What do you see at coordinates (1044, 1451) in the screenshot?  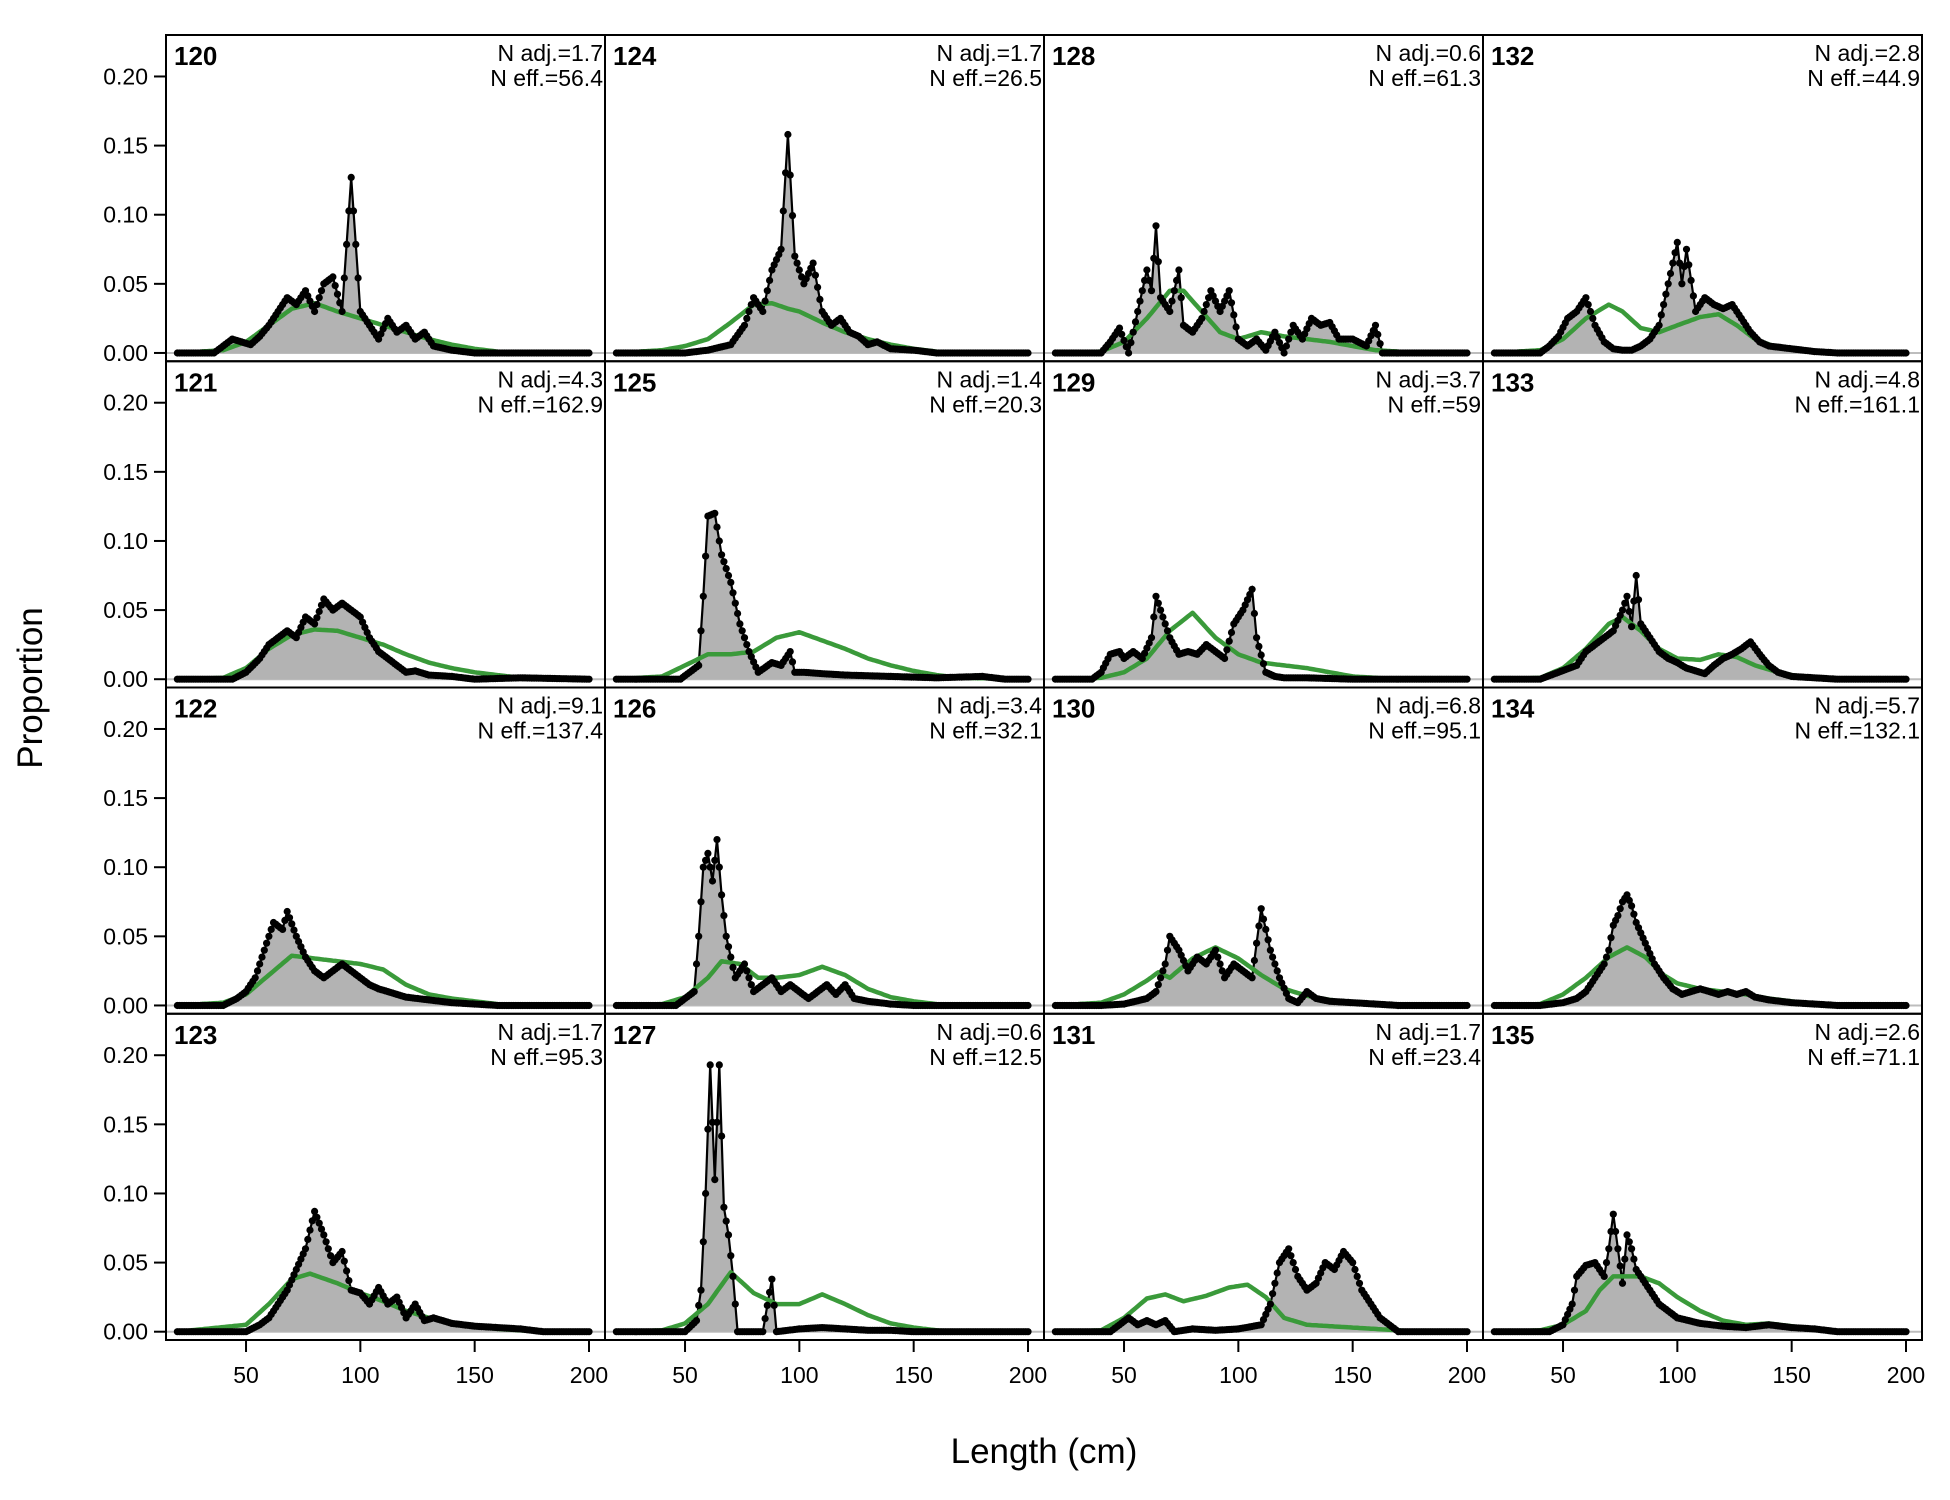 I see `x-axis-label: Length (cm)` at bounding box center [1044, 1451].